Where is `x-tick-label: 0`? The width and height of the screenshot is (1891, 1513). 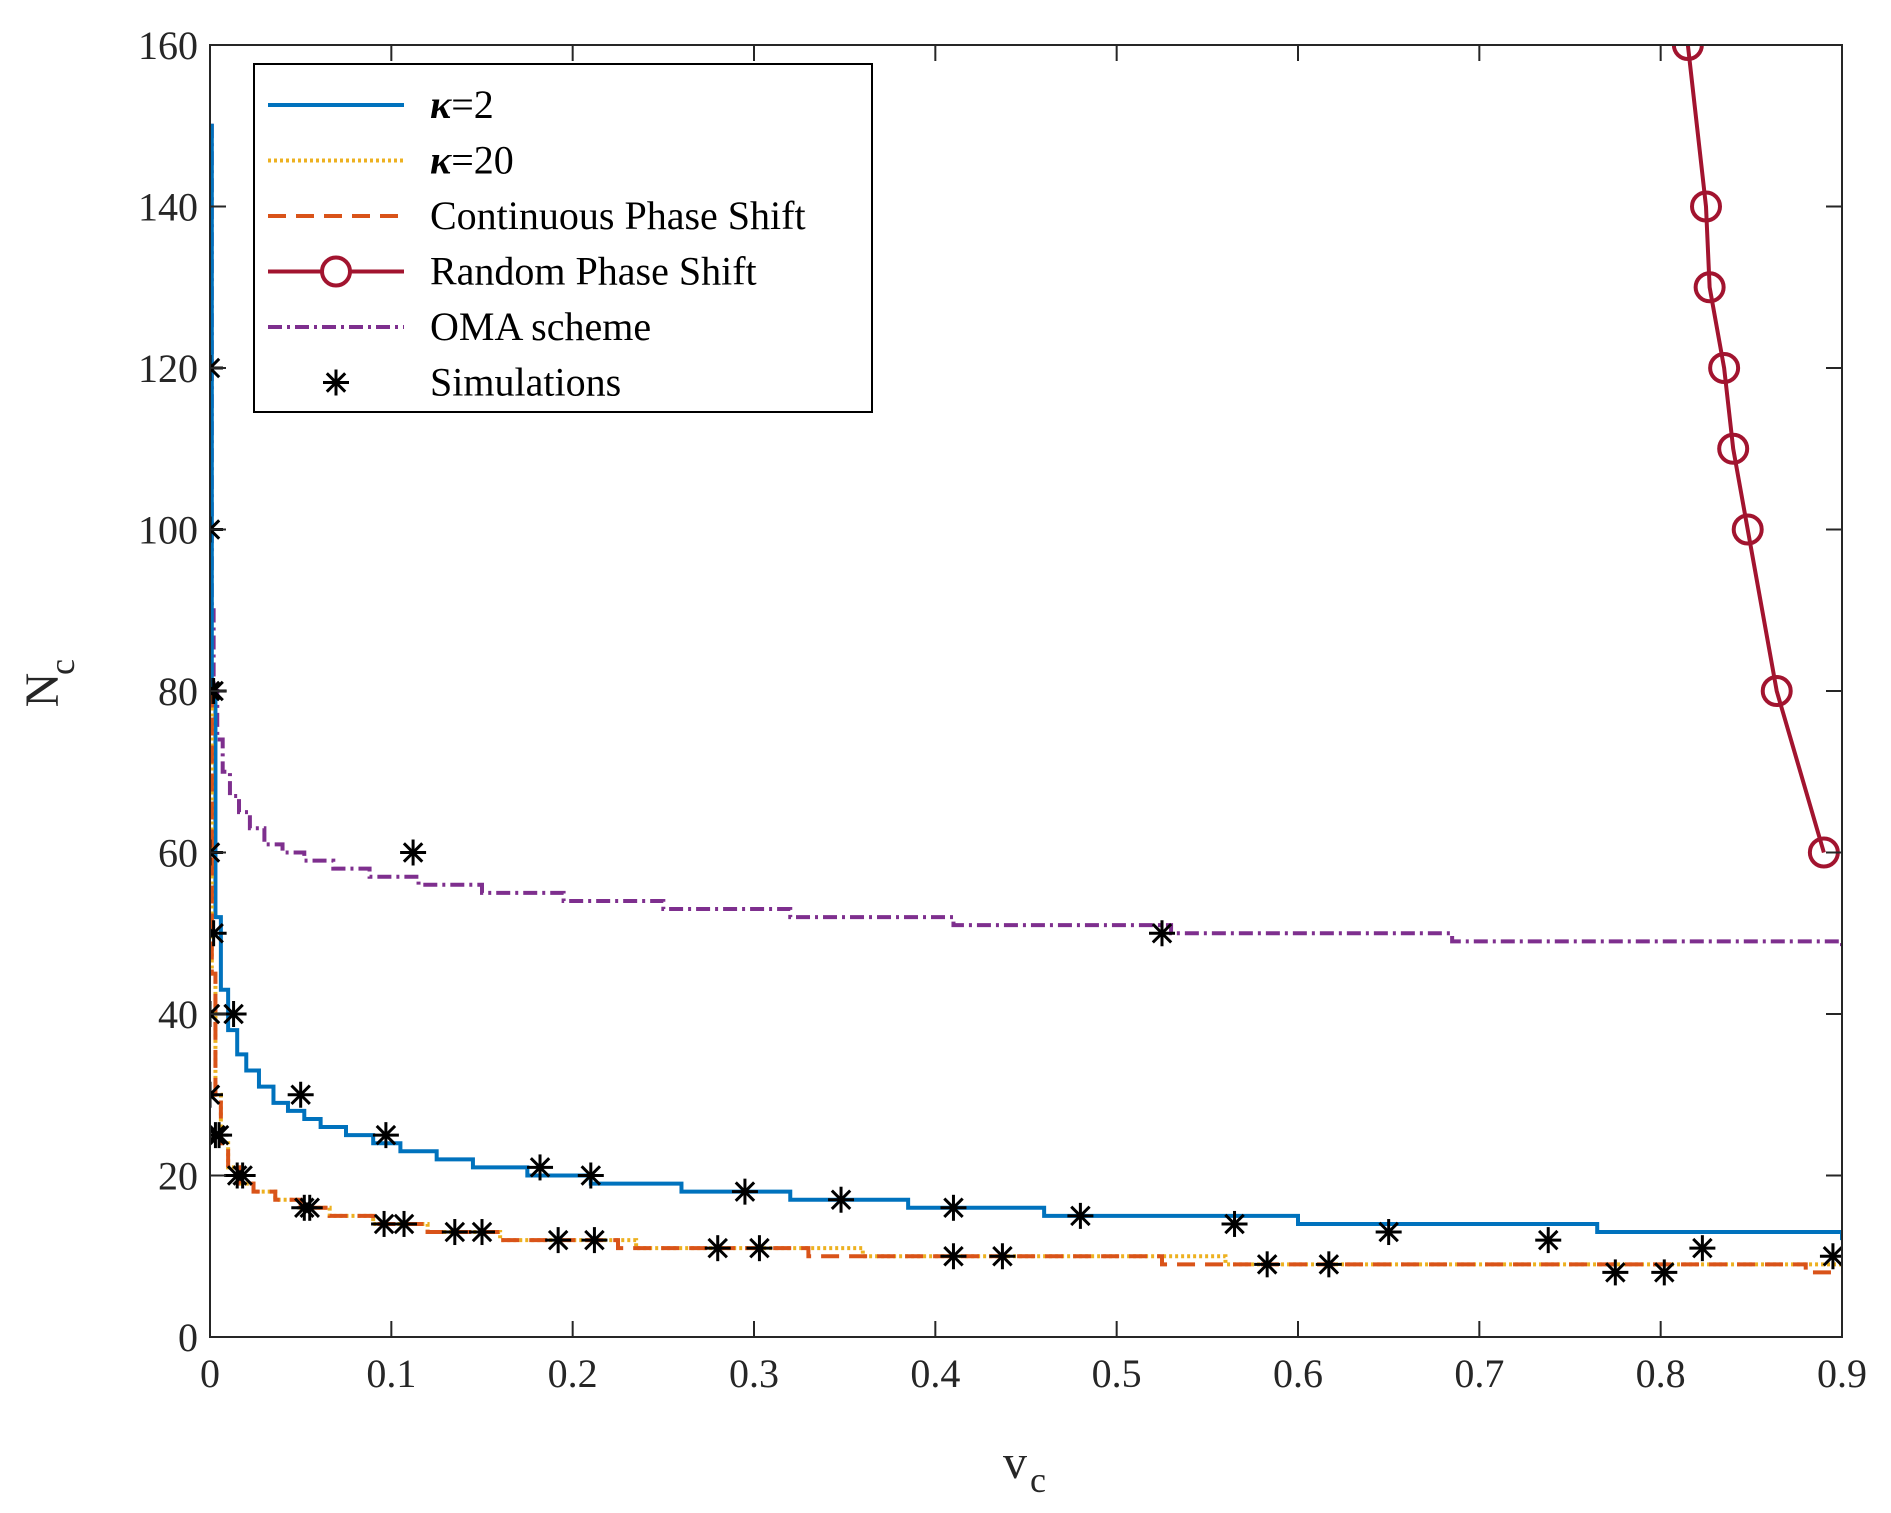
x-tick-label: 0 is located at coordinates (210, 1373).